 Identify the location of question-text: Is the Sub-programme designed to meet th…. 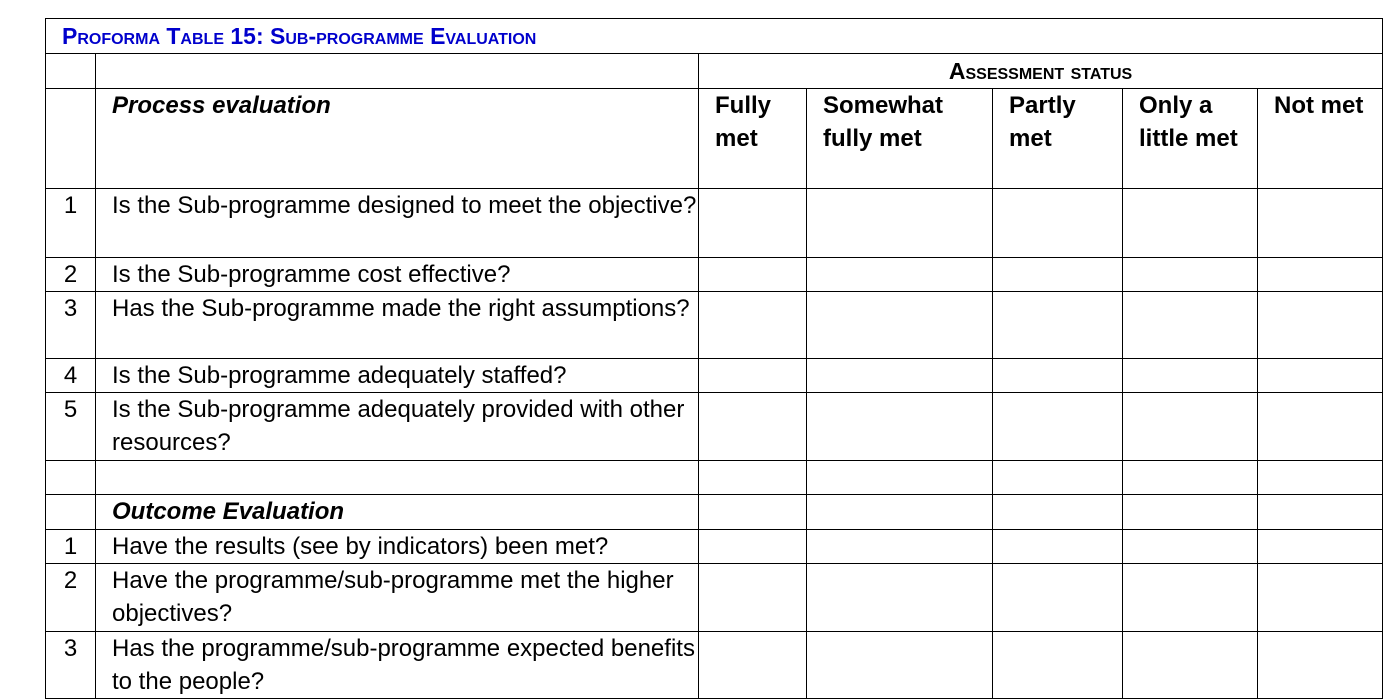
(397, 223).